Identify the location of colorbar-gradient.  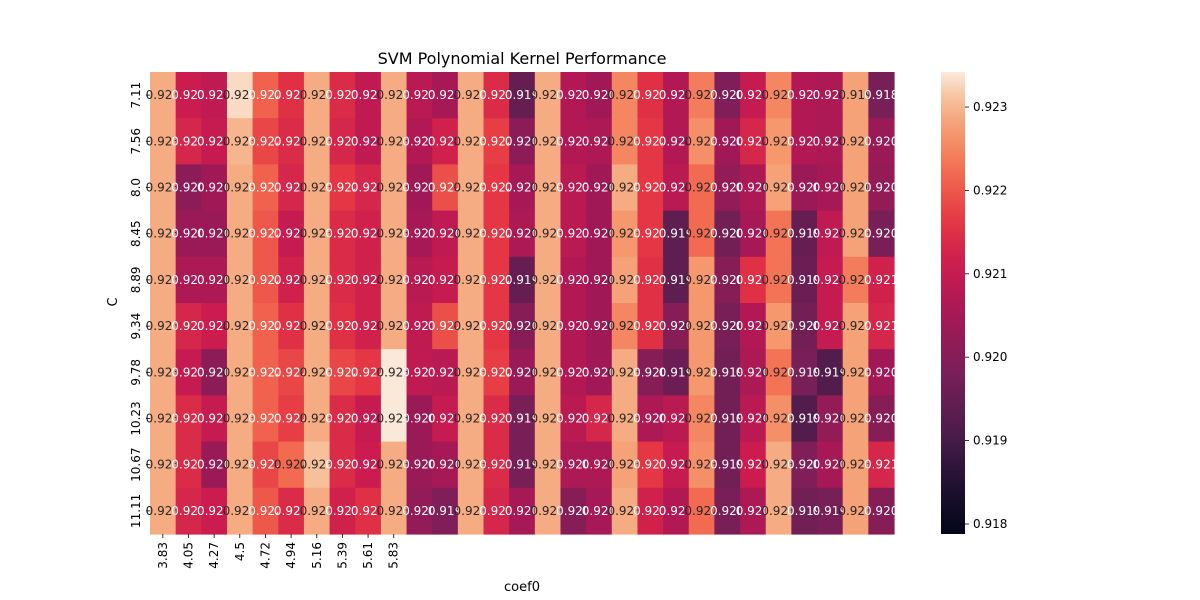
(953, 303).